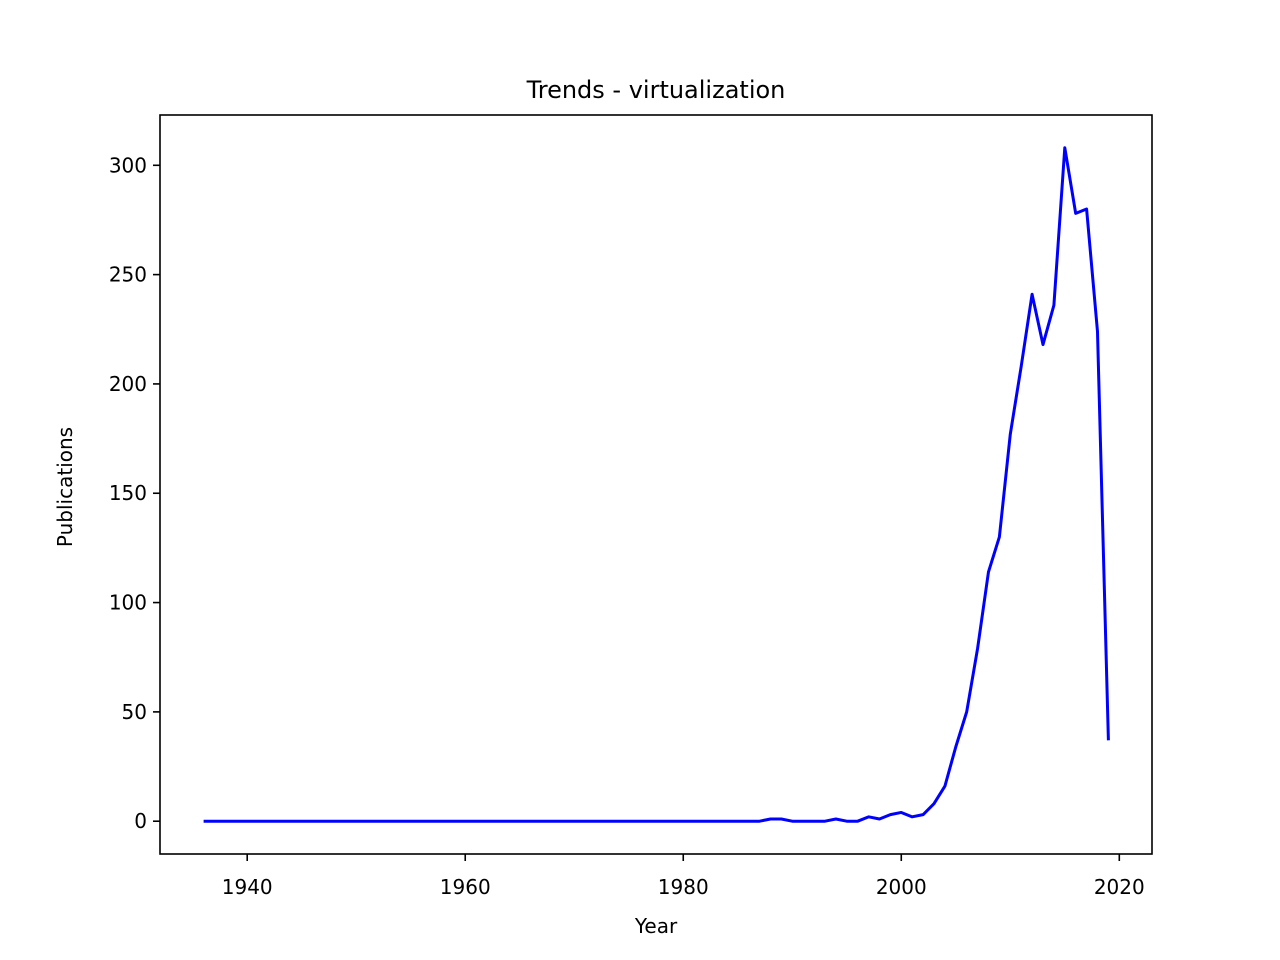 This screenshot has width=1280, height=960. I want to click on x-axis-ticks: 1940 1960 1980 2000 2020, so click(683, 876).